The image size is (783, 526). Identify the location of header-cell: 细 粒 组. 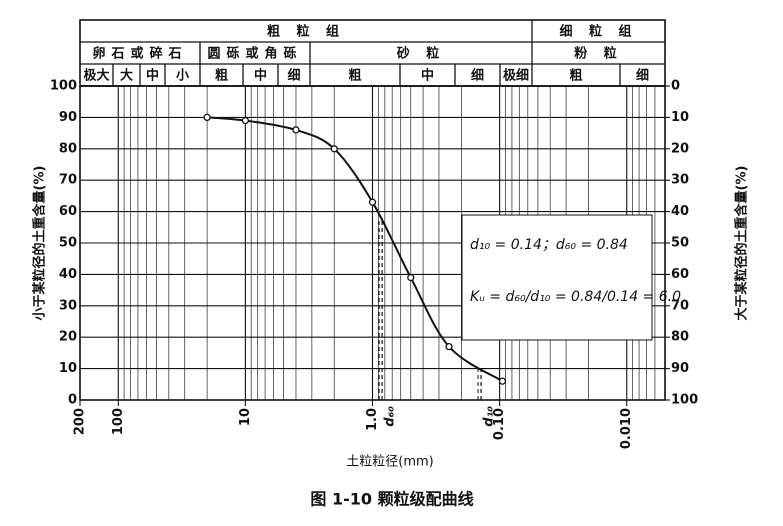
(598, 32).